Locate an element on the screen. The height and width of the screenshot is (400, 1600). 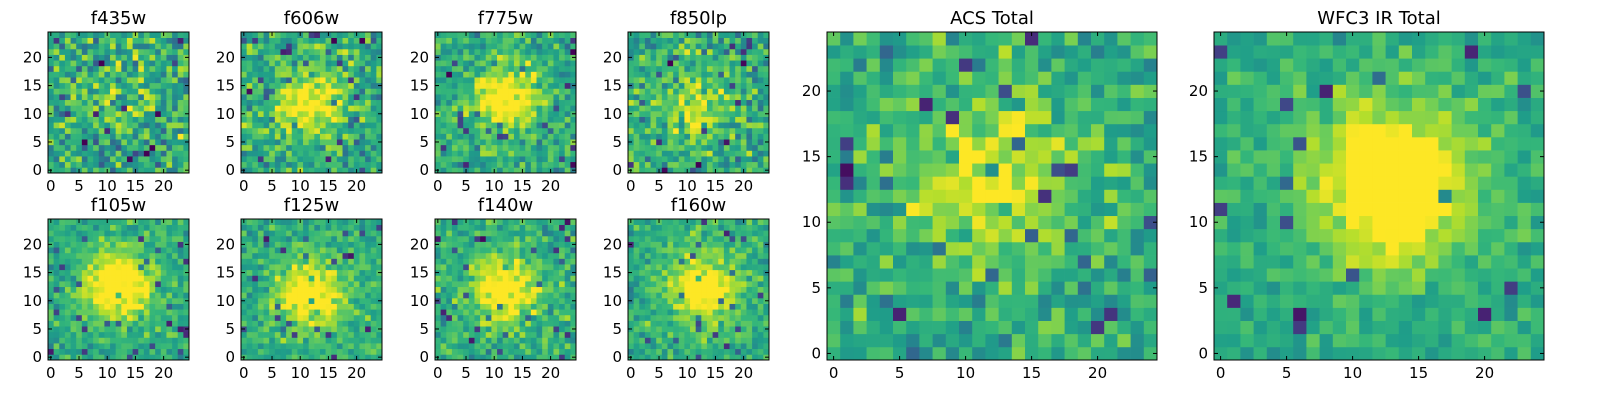
heatmap-cells-f435w is located at coordinates (119, 103).